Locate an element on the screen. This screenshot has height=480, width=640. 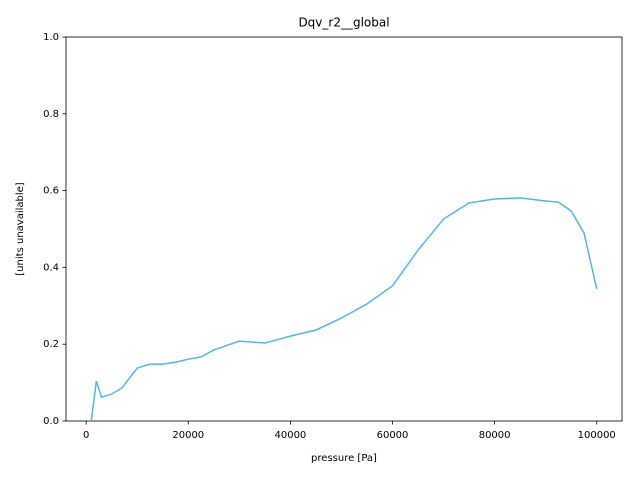
y-axis-label: [units unavailable] is located at coordinates (20, 228).